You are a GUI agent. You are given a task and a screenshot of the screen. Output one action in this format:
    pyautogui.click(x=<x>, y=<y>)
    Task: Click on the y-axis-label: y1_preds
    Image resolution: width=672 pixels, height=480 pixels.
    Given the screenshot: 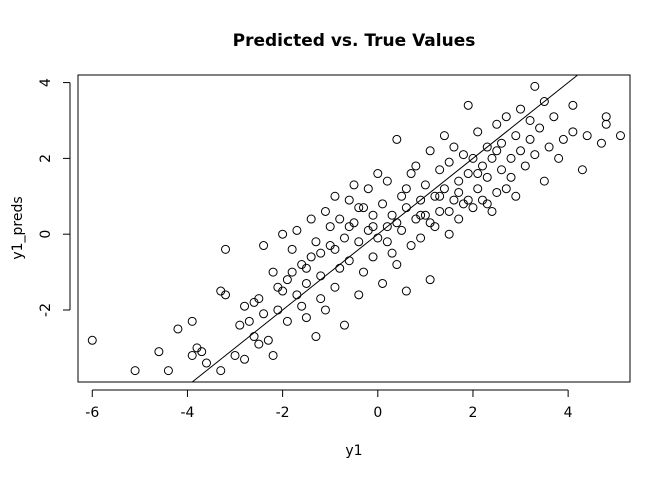 What is the action you would take?
    pyautogui.click(x=18, y=227)
    